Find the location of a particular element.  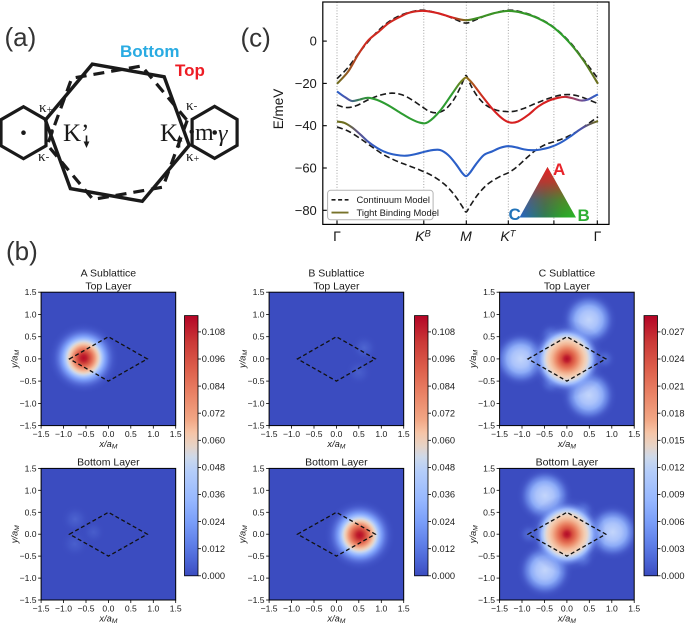

svg-text: Γ is located at coordinates (598, 236).